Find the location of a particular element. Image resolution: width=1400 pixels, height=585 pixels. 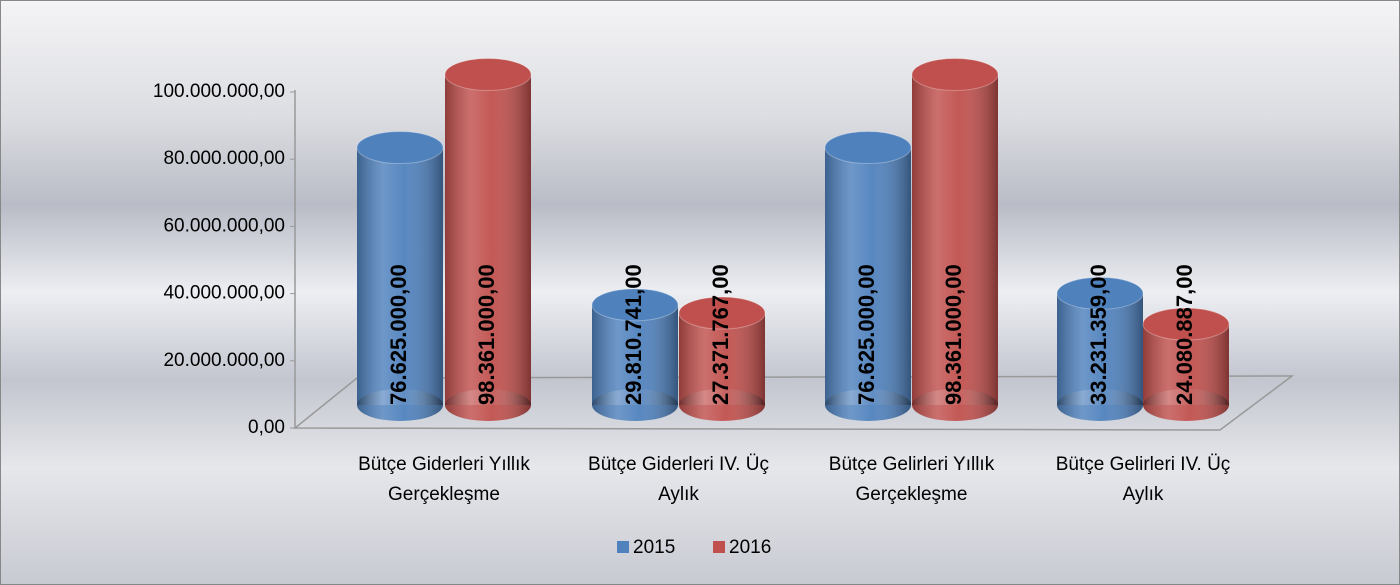

y-tick-label: 0,00 is located at coordinates (266, 427).